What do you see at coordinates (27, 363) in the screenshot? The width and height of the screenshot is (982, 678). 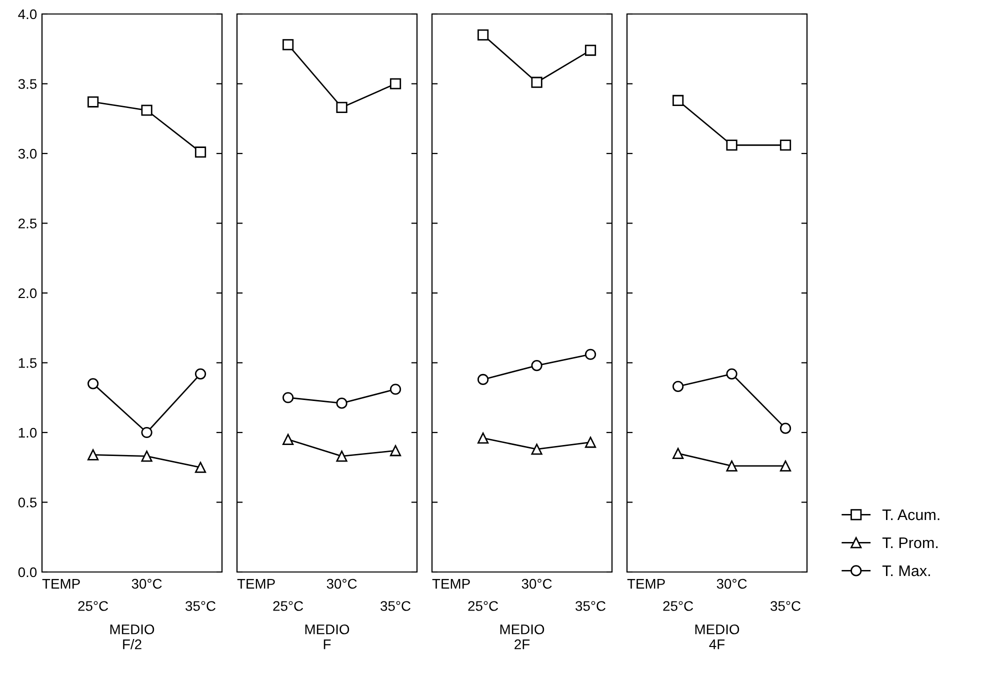 I see `y-tick-label: 1.5` at bounding box center [27, 363].